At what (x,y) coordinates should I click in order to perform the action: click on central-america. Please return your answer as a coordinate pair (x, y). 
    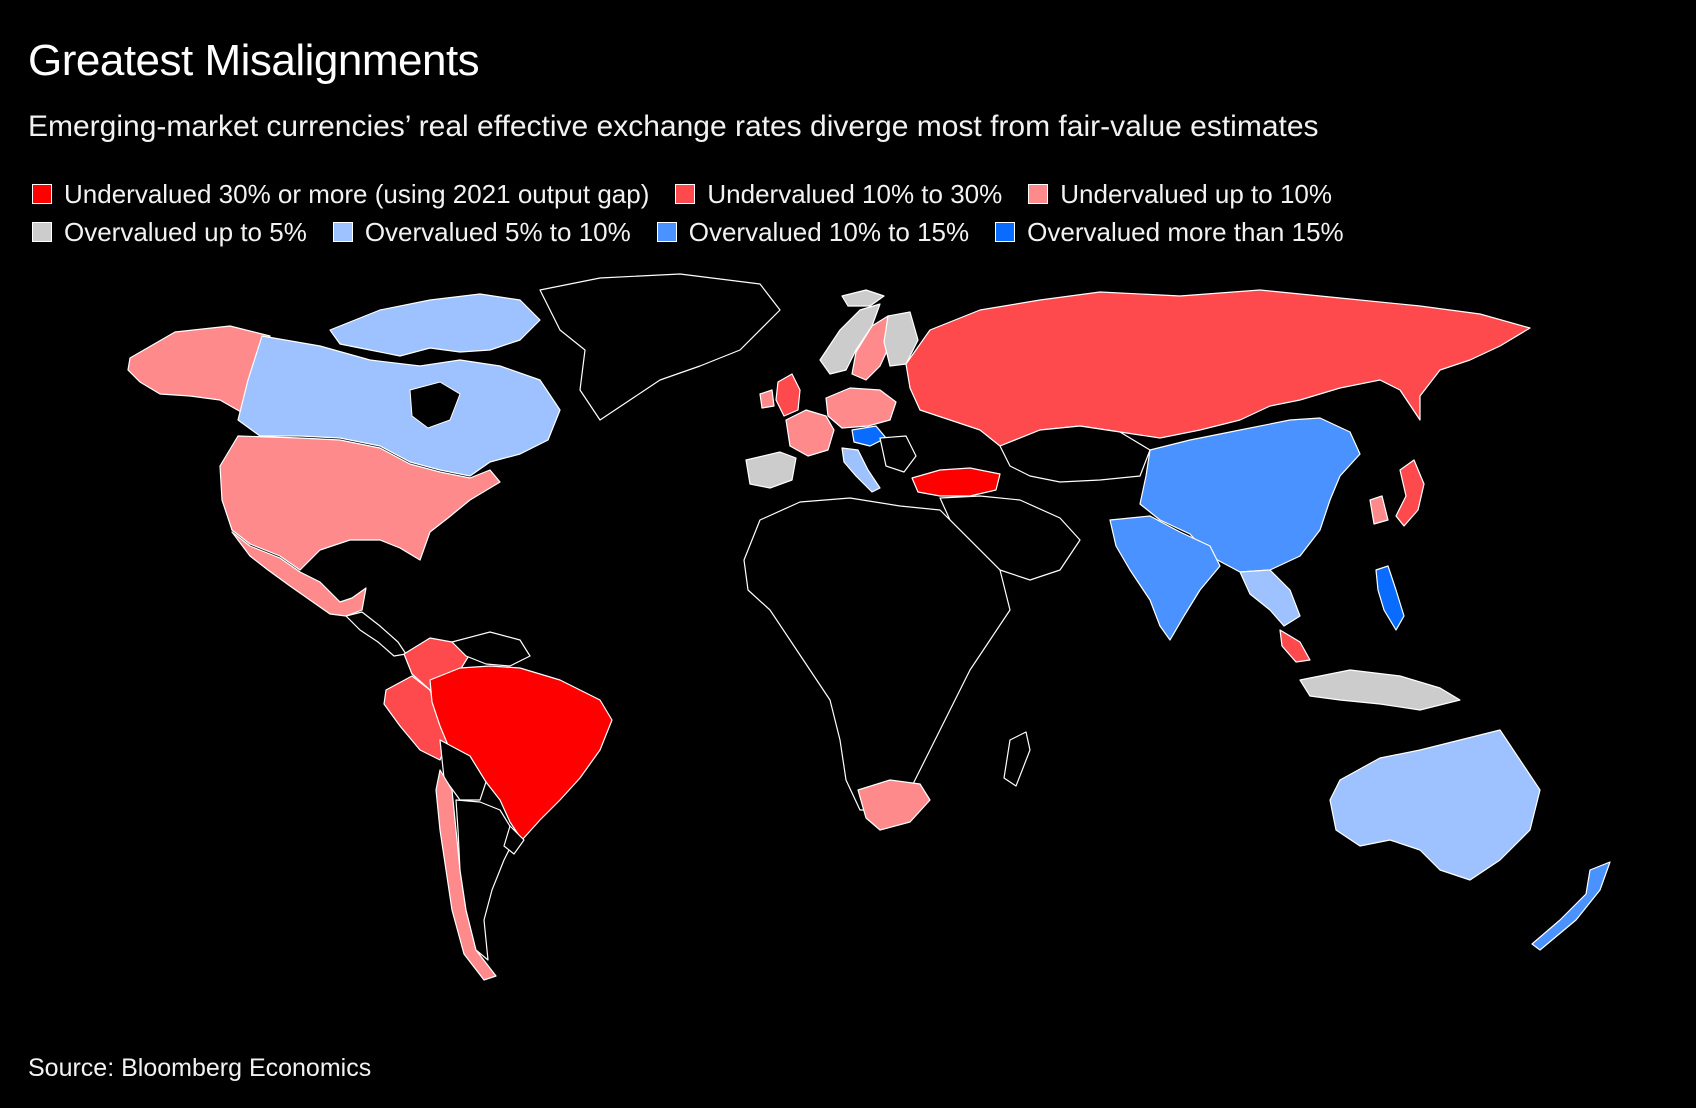
    Looking at the image, I should click on (376, 634).